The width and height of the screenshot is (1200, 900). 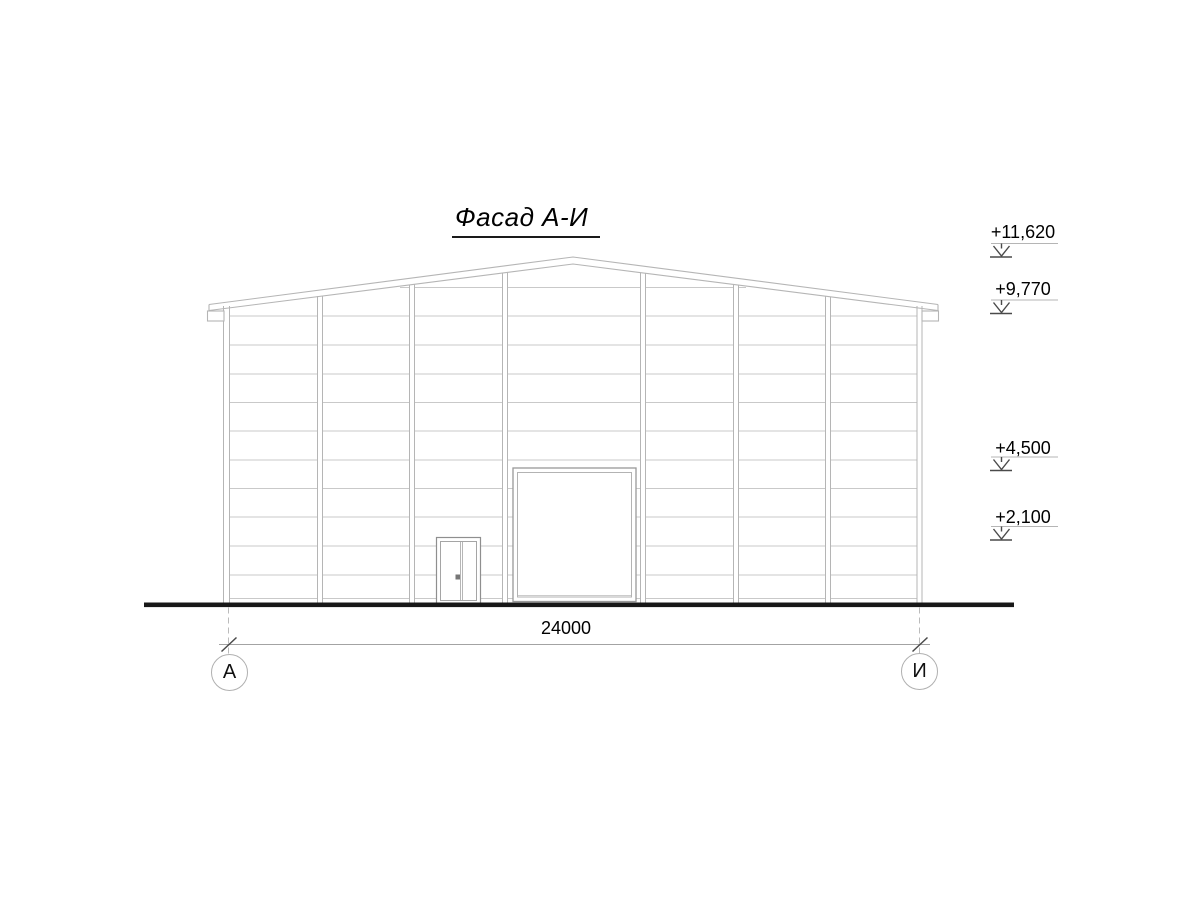 What do you see at coordinates (1001, 392) in the screenshot?
I see `elevation-arrow-icon` at bounding box center [1001, 392].